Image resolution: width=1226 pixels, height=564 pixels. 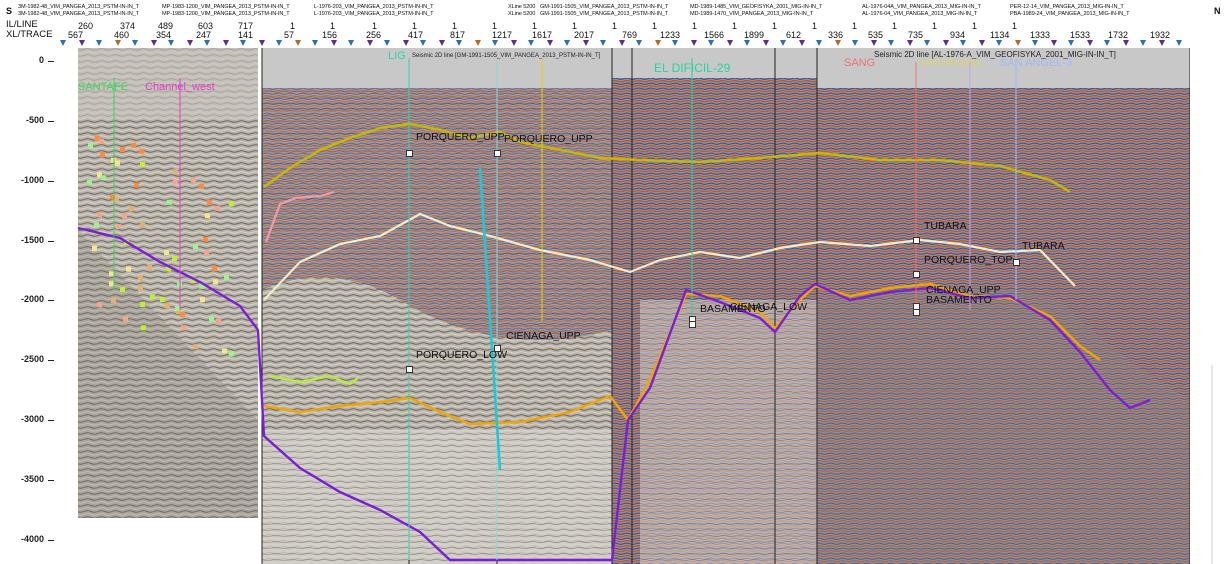 I want to click on well-label-san-angel: SAN ANGEL-3, so click(x=1036, y=63).